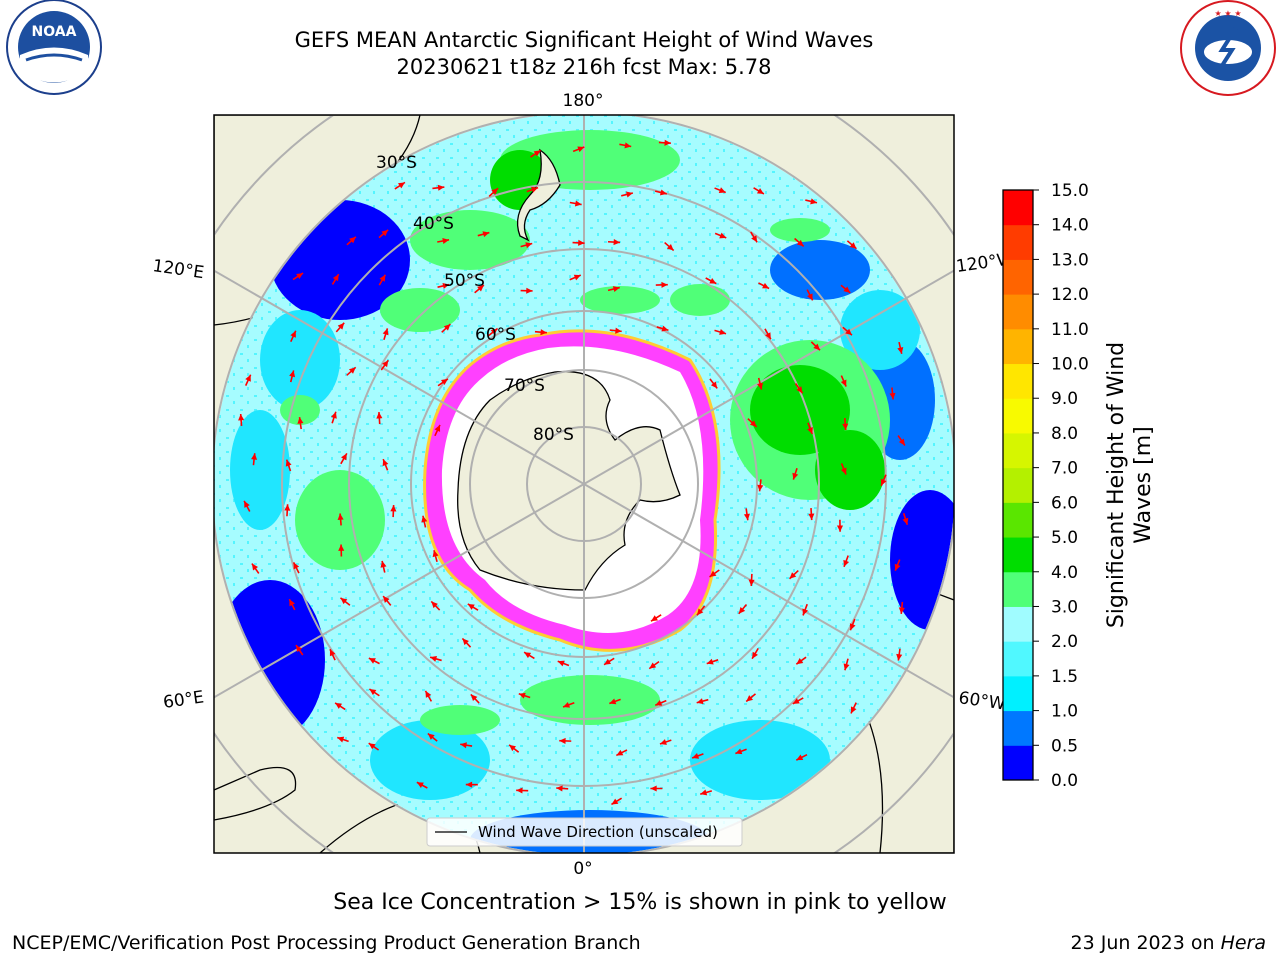 This screenshot has height=960, width=1280. I want to click on noaa-logo: NOAA, so click(54, 47).